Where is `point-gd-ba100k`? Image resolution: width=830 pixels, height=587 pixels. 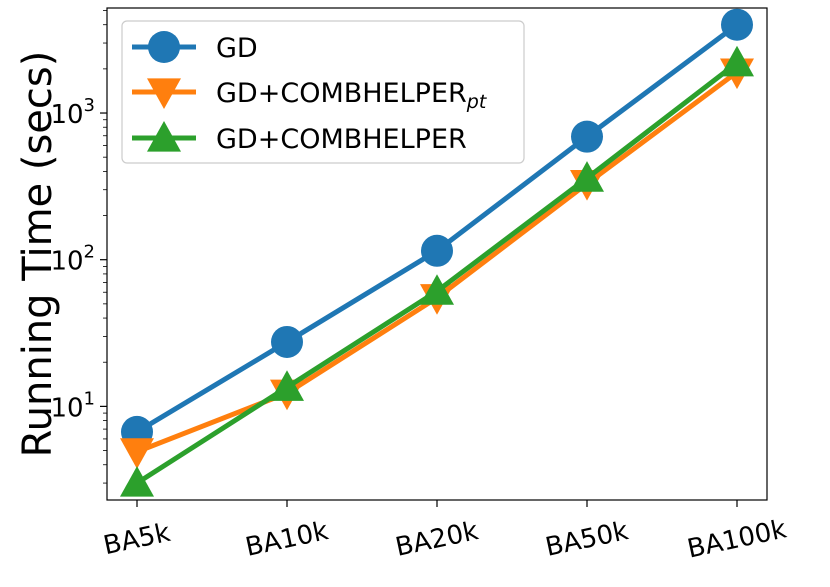
point-gd-ba100k is located at coordinates (737, 24).